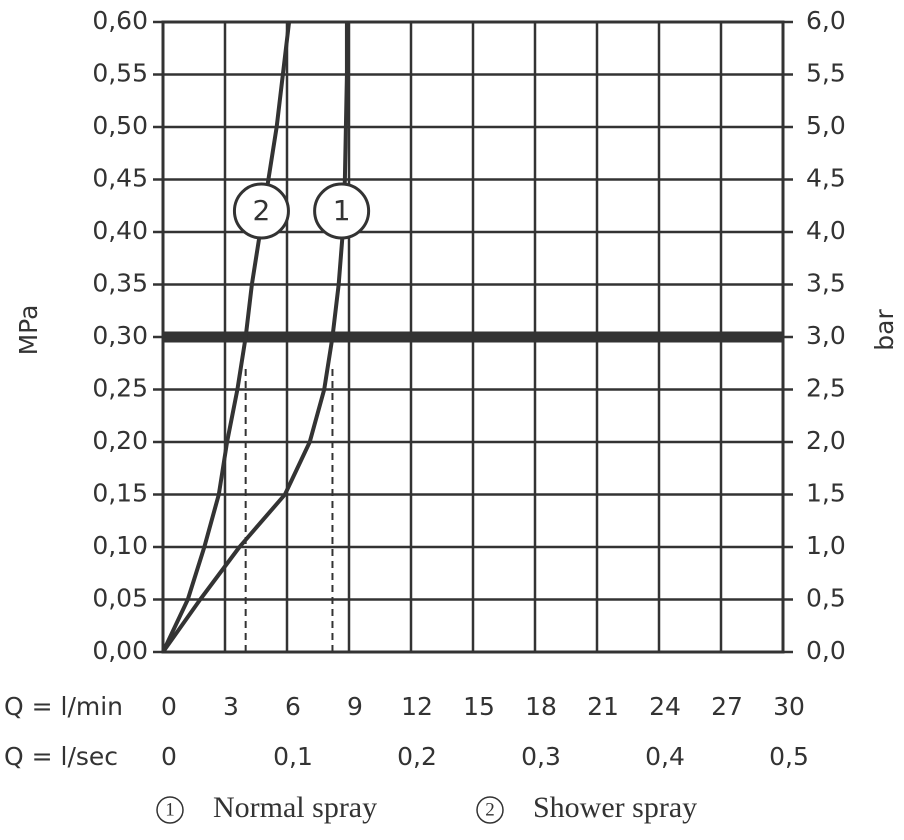  I want to click on x-tick-label: 24, so click(665, 706).